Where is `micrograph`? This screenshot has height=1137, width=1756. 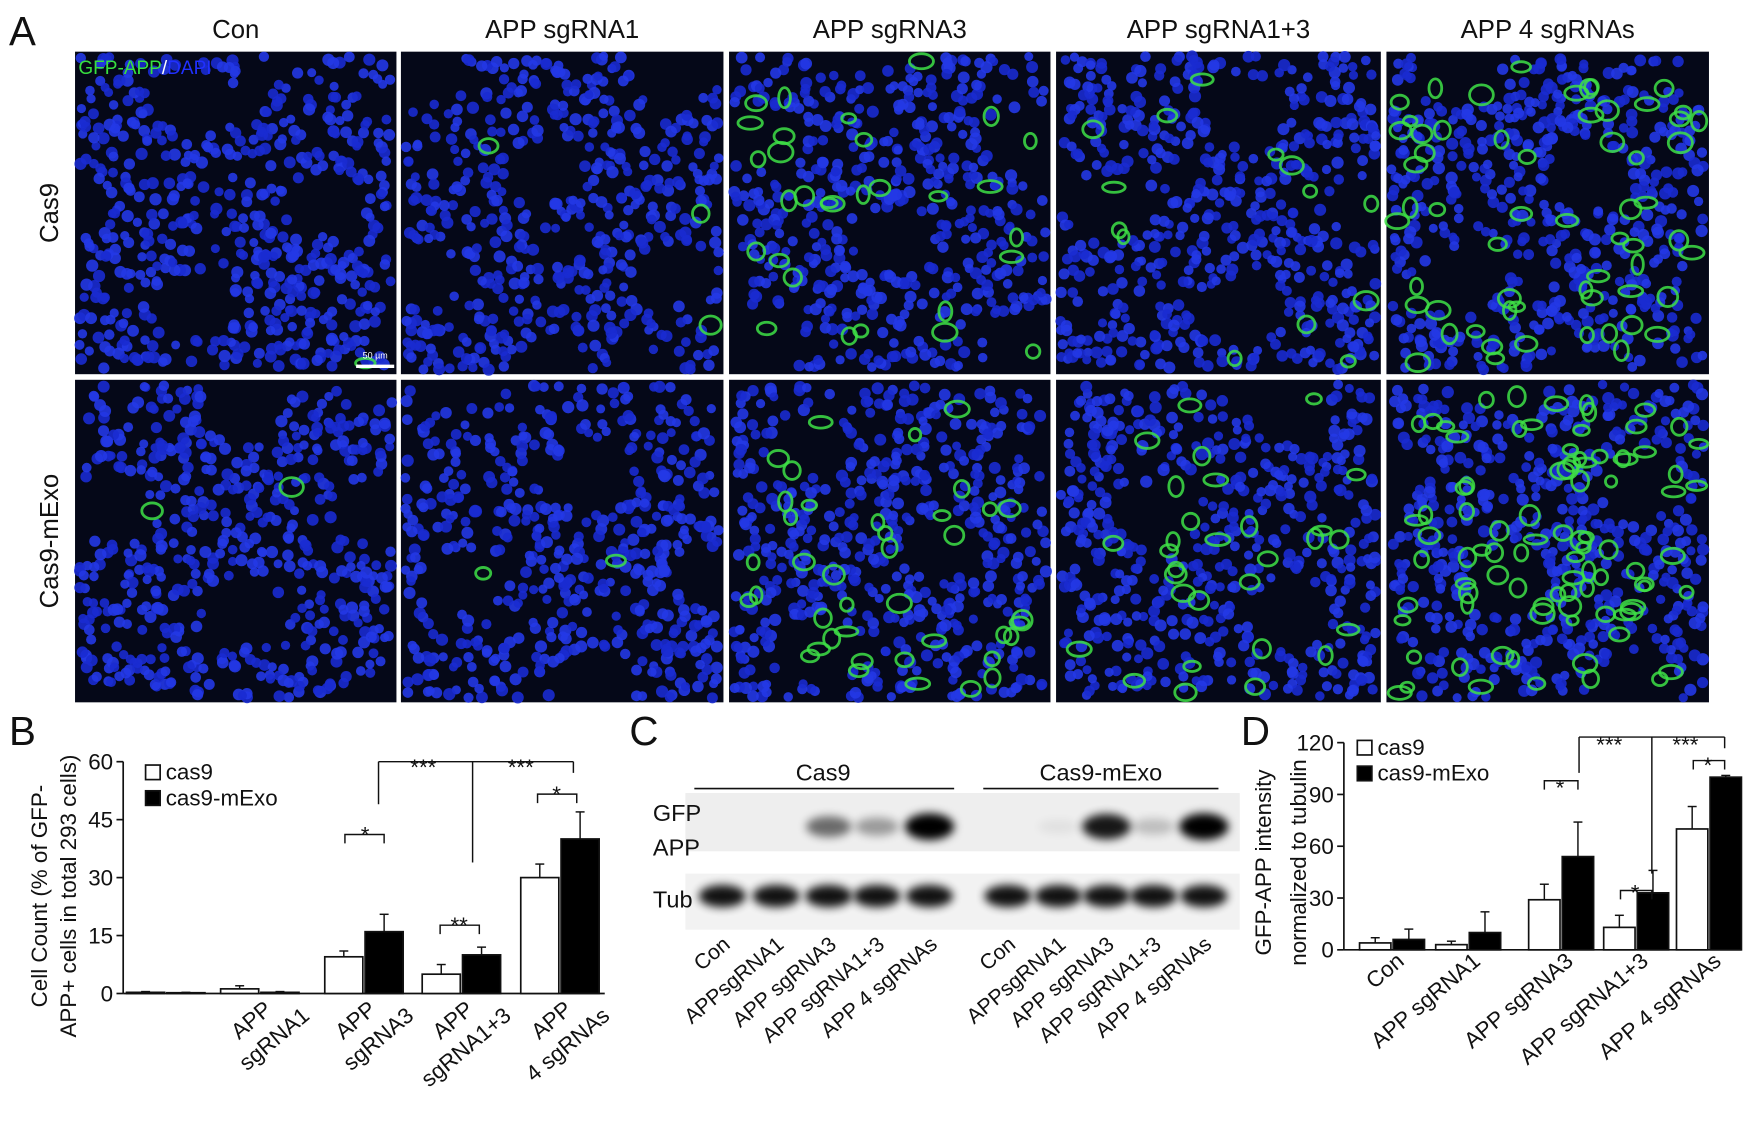
micrograph is located at coordinates (1548, 541).